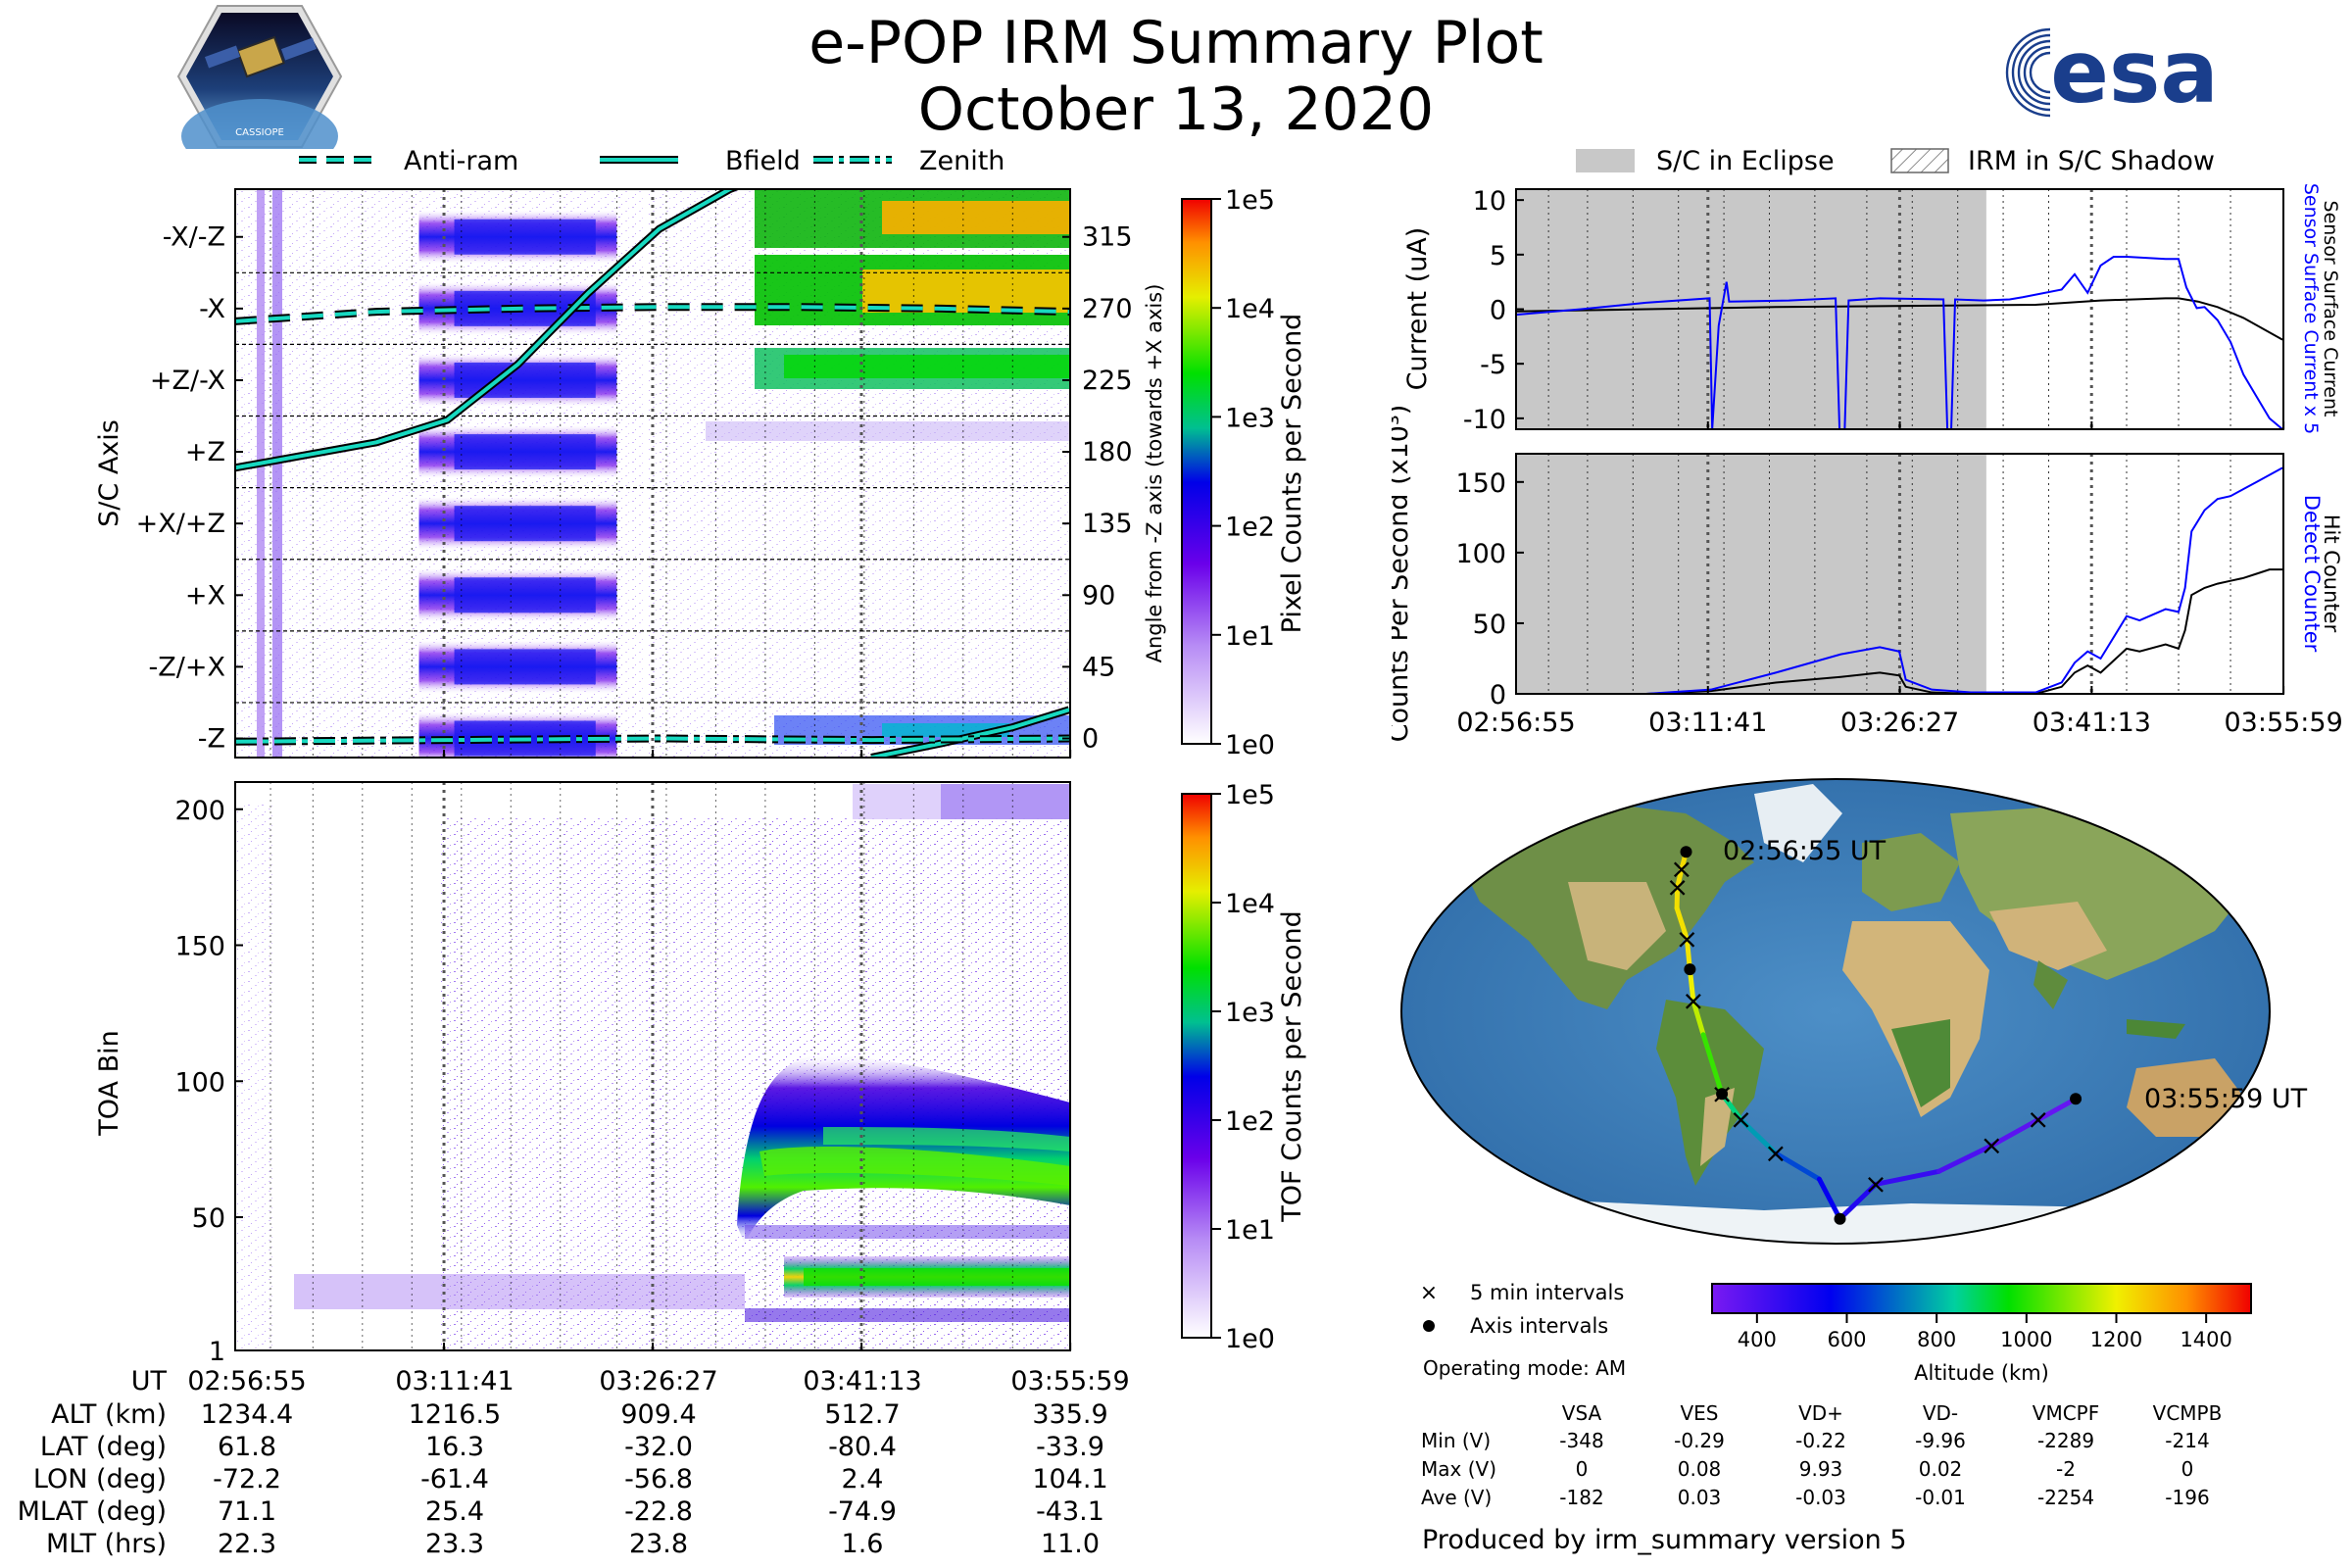 The width and height of the screenshot is (2352, 1568). Describe the element at coordinates (1493, 365) in the screenshot. I see `ytick-label: -5` at that location.